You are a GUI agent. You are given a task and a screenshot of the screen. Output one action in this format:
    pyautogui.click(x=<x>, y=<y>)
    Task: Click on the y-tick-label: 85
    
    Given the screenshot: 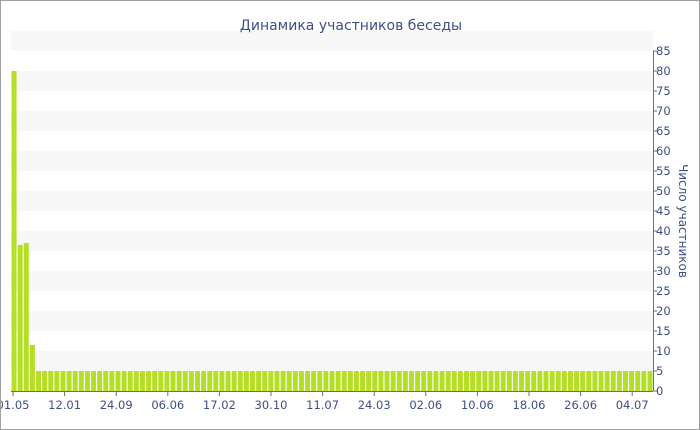 What is the action you would take?
    pyautogui.click(x=663, y=51)
    